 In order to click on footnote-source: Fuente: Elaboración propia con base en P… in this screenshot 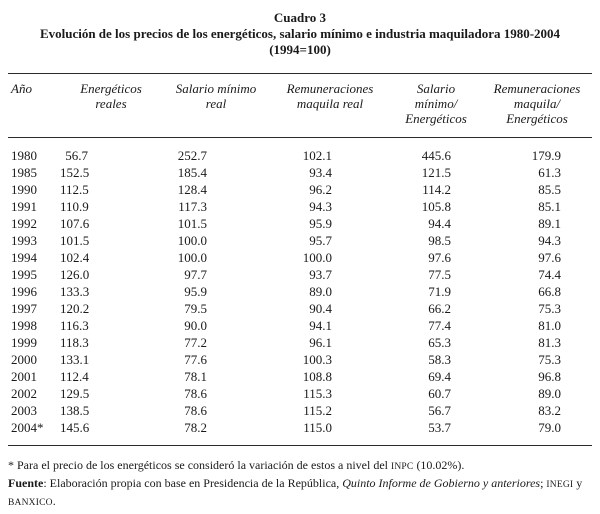, I will do `click(300, 493)`.